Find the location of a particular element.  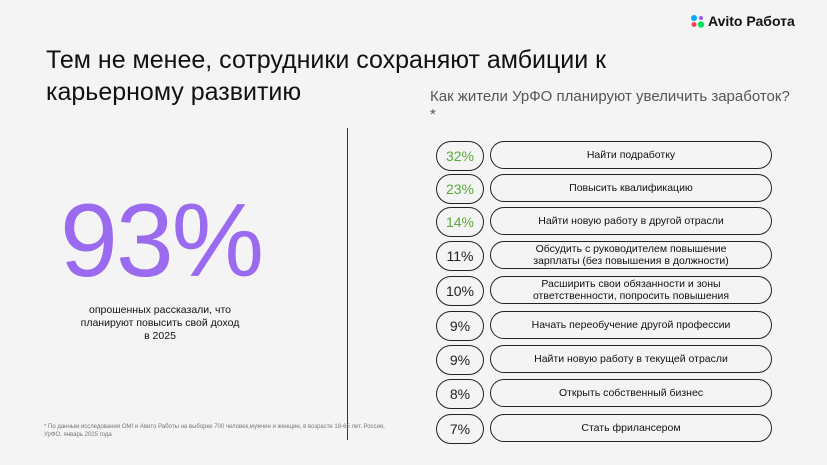

logo-icon is located at coordinates (698, 21).